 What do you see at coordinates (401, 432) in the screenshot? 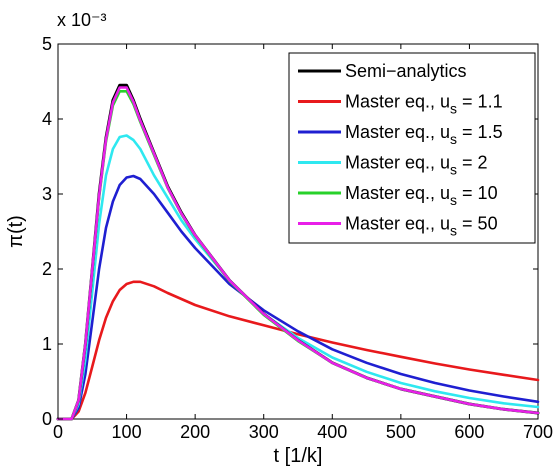
I see `x-tick-label: 500` at bounding box center [401, 432].